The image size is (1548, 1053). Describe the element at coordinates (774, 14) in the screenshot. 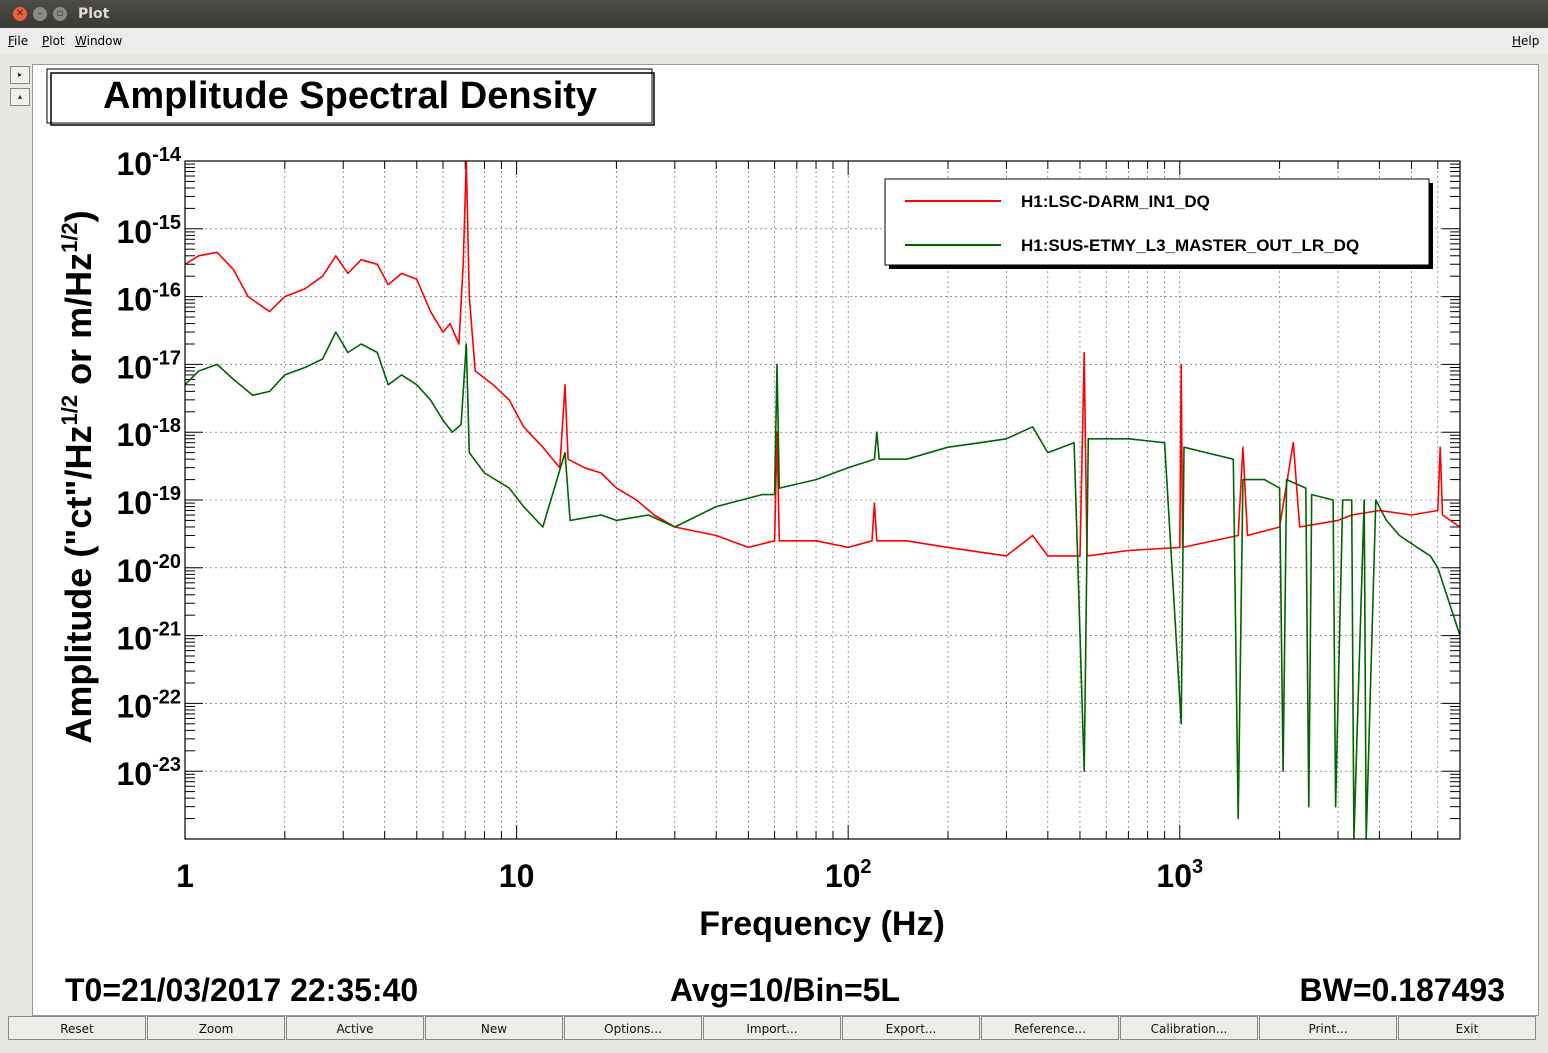

I see `window-titlebar: ✕ – ▫ Plot` at that location.